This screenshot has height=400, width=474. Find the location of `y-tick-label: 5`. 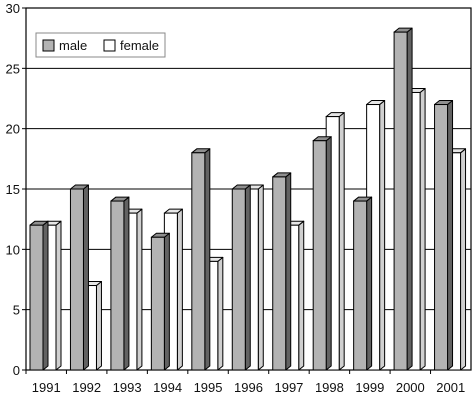

y-tick-label: 5 is located at coordinates (16, 310).